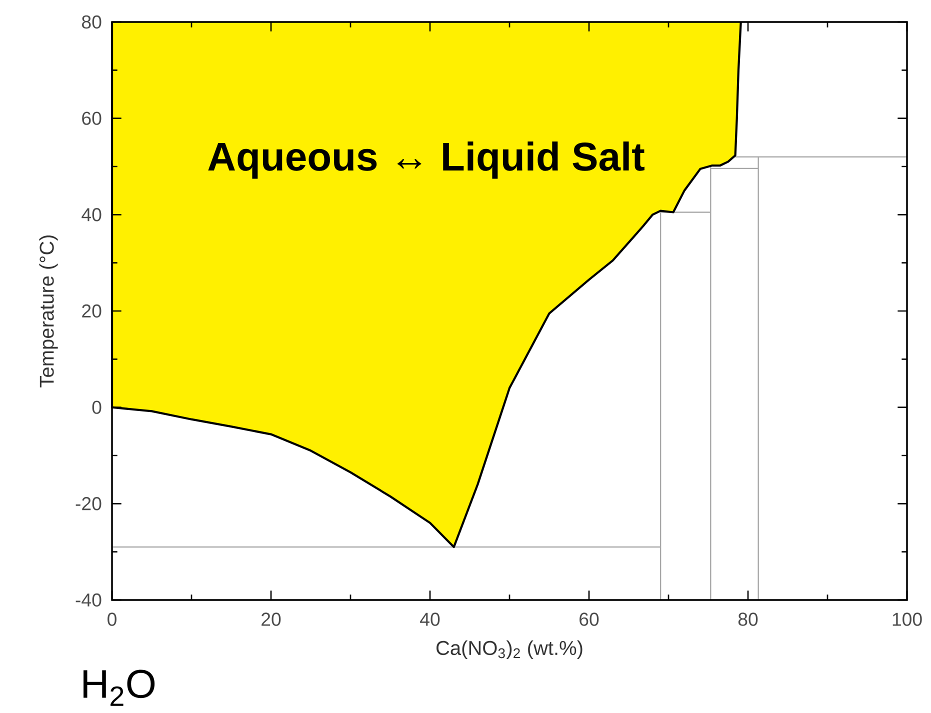 The width and height of the screenshot is (931, 713). I want to click on x-tick-label: 80, so click(748, 619).